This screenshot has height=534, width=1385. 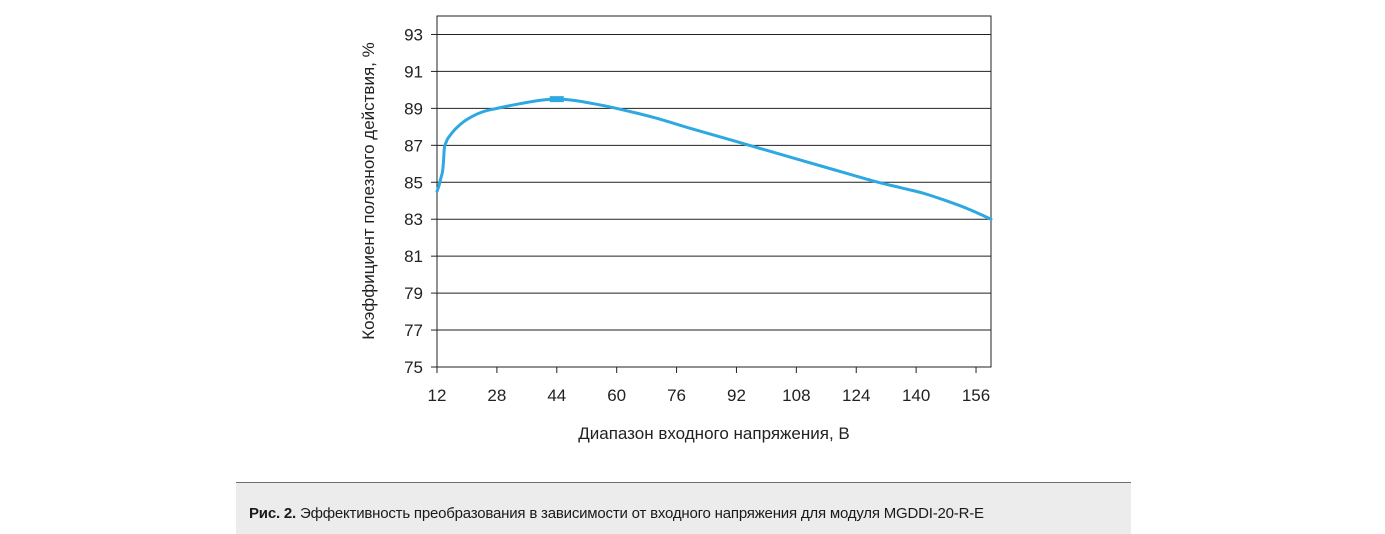 What do you see at coordinates (273, 513) in the screenshot?
I see `figure-caption-label: Рис. 2.` at bounding box center [273, 513].